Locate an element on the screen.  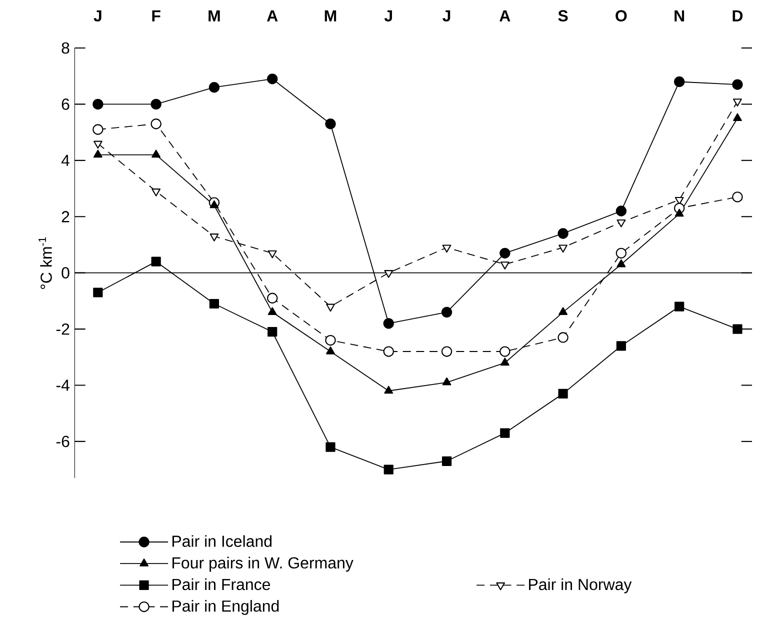
y-tick-label: 0 is located at coordinates (66, 272).